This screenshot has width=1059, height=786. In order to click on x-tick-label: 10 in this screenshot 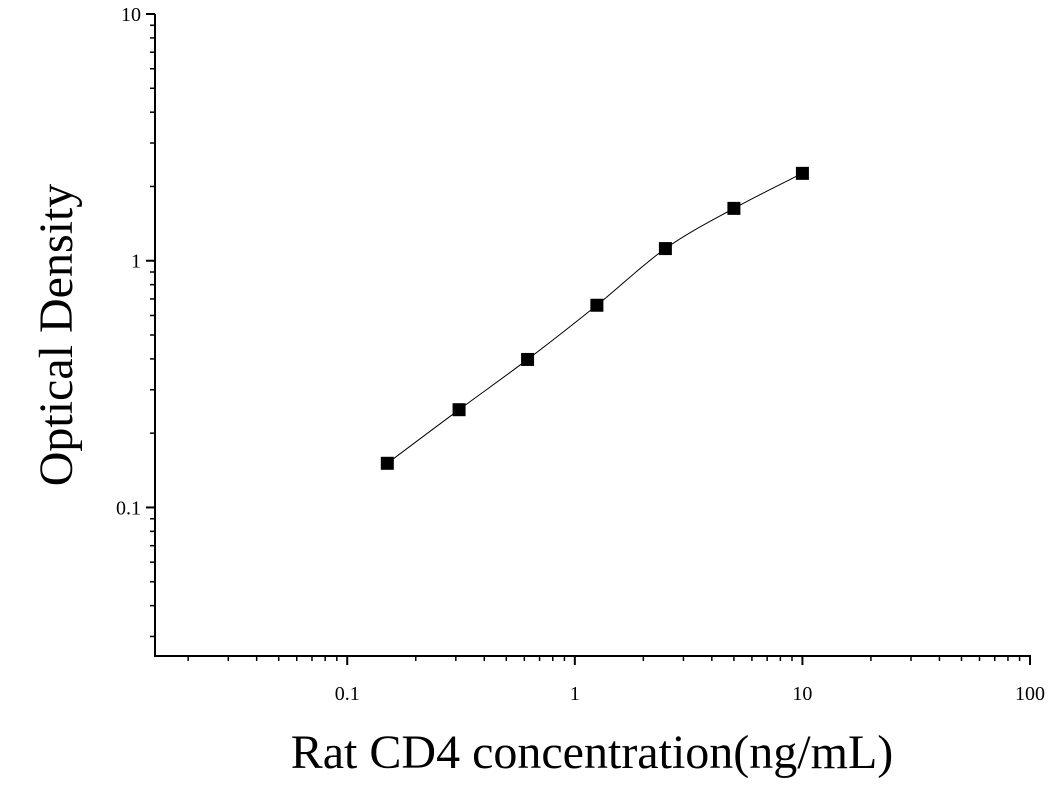, I will do `click(802, 694)`.